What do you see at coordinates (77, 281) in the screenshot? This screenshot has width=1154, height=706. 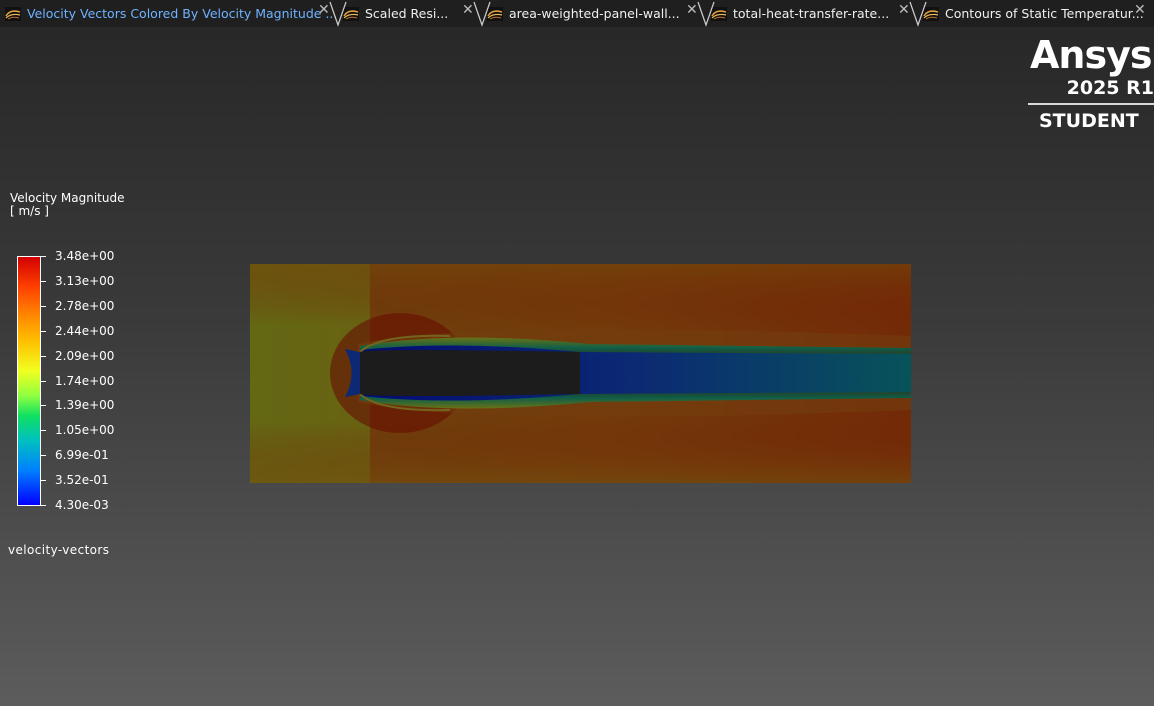 I see `legend-label: 3.13e+00` at bounding box center [77, 281].